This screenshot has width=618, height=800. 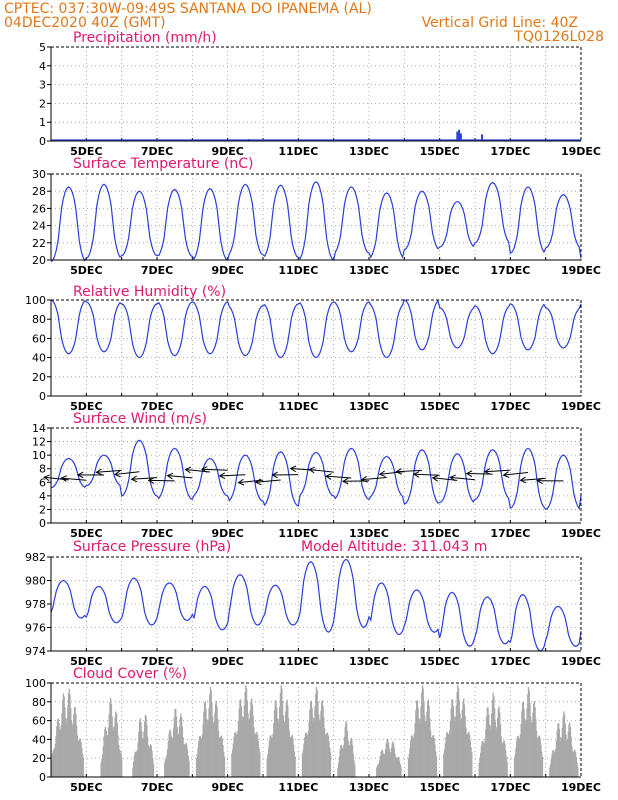 What do you see at coordinates (459, 135) in the screenshot?
I see `precip-bar` at bounding box center [459, 135].